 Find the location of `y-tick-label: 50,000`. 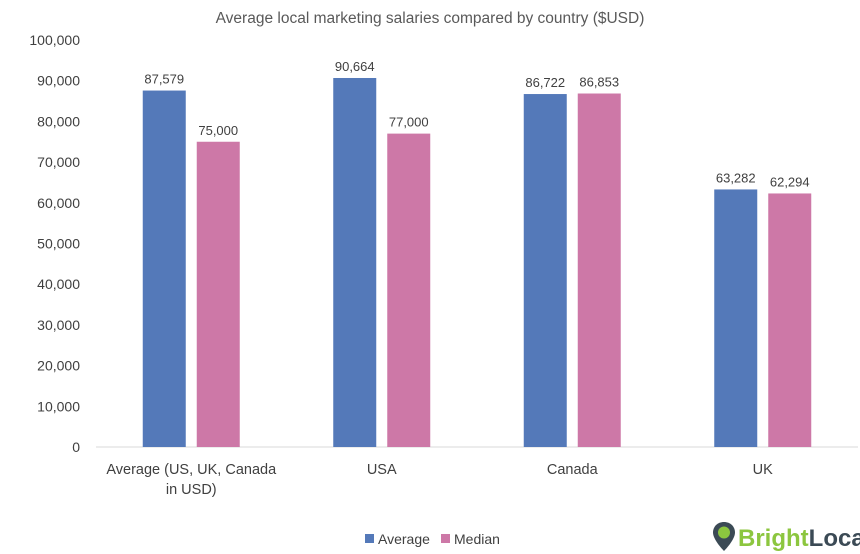

y-tick-label: 50,000 is located at coordinates (58, 244).